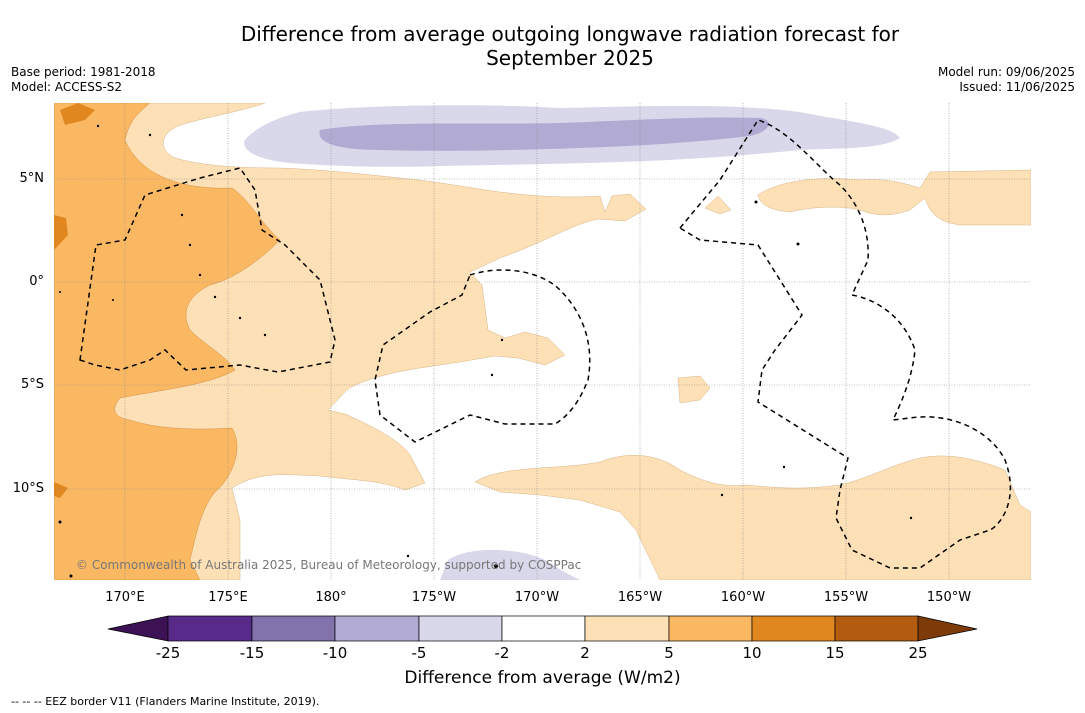  I want to click on meta-right: Model run: 09/06/2025 Issued: 11/06/2025, so click(1006, 80).